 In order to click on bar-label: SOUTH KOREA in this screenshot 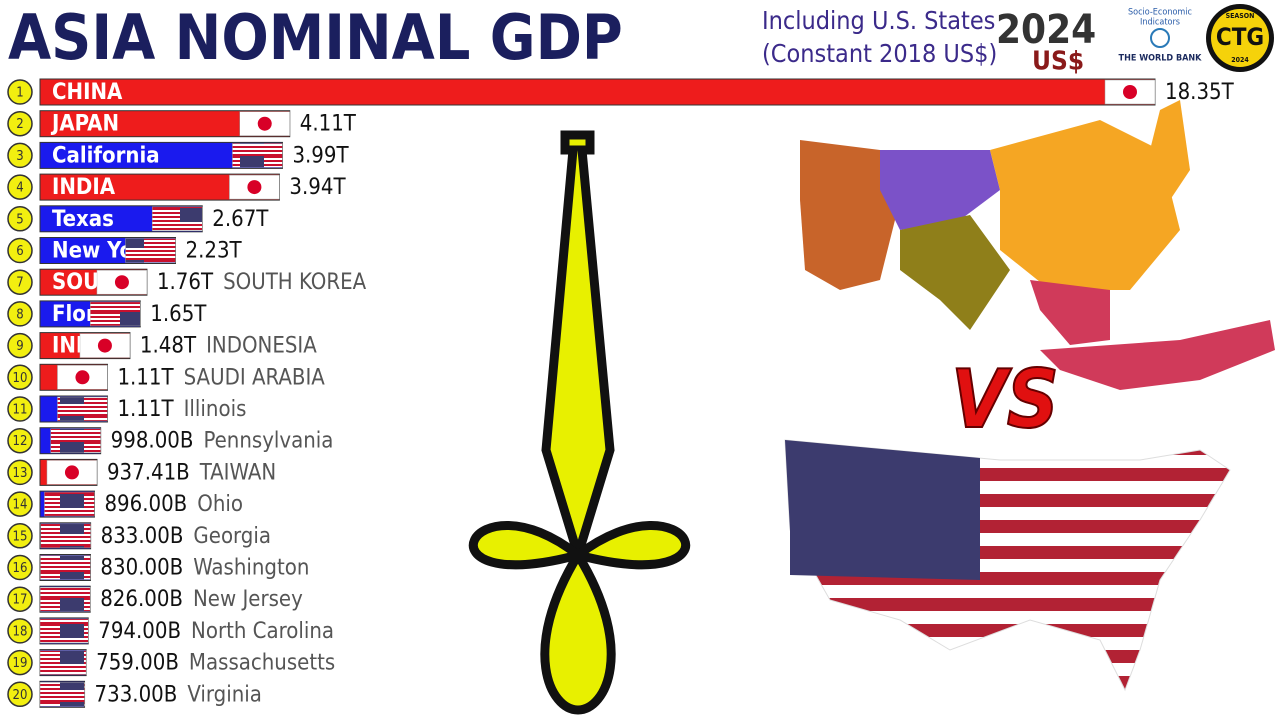, I will do `click(132, 282)`.